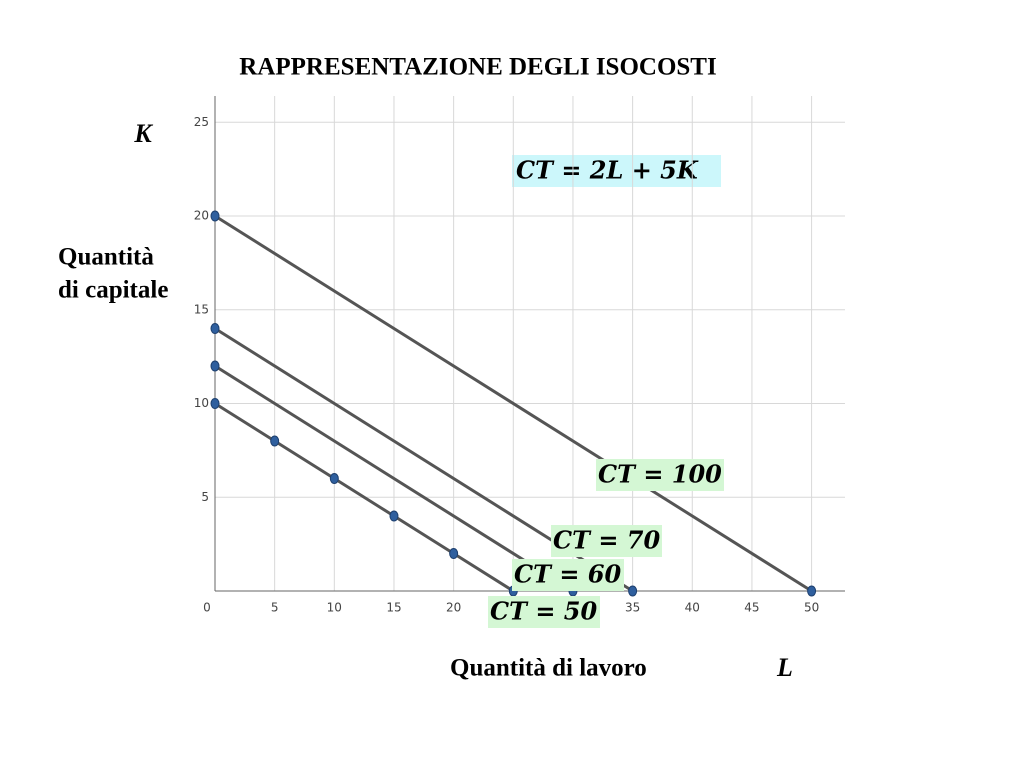  I want to click on equation-box, so click(616, 171).